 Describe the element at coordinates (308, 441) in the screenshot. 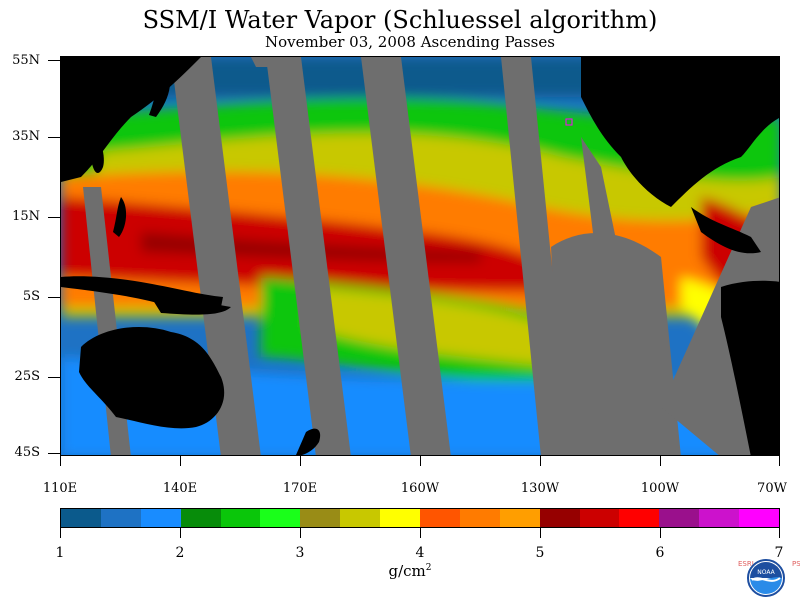

I see `new-zealand-landmass` at that location.